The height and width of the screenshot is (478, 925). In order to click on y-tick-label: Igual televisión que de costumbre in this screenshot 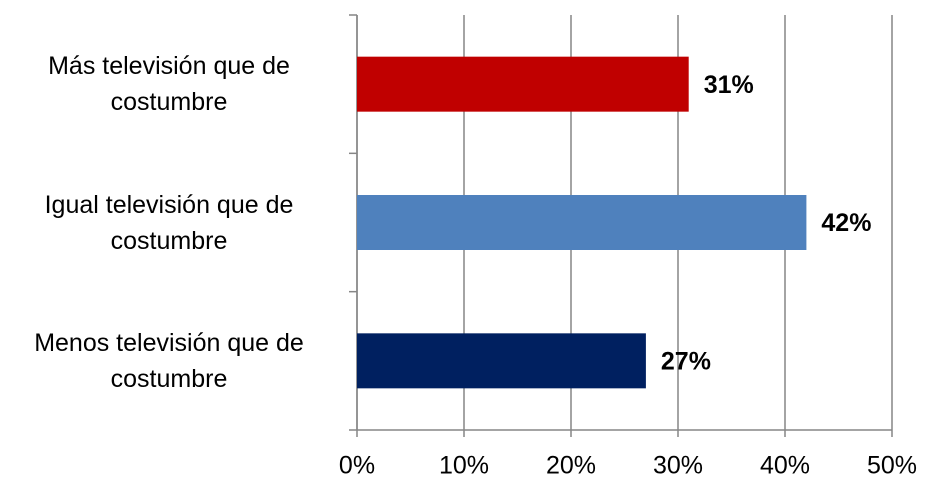, I will do `click(169, 222)`.